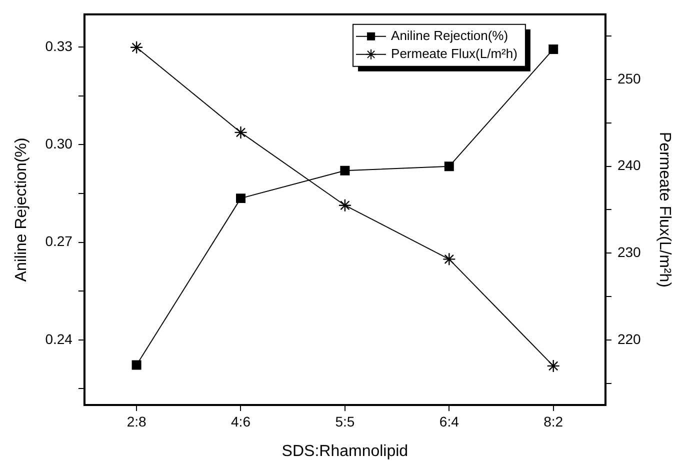 The width and height of the screenshot is (684, 469). I want to click on x-tick-label: 4:6, so click(241, 421).